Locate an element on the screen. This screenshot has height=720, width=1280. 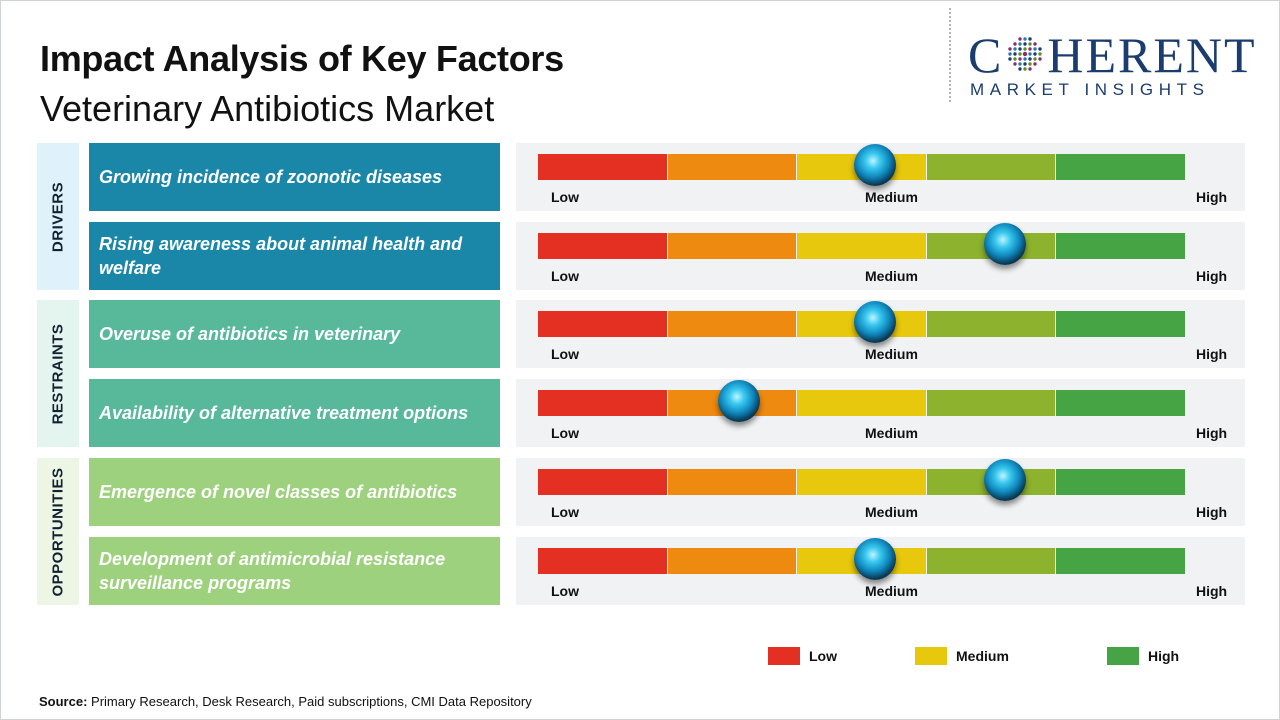
factor-label: Growing incidence of zoonotic diseases is located at coordinates (294, 177).